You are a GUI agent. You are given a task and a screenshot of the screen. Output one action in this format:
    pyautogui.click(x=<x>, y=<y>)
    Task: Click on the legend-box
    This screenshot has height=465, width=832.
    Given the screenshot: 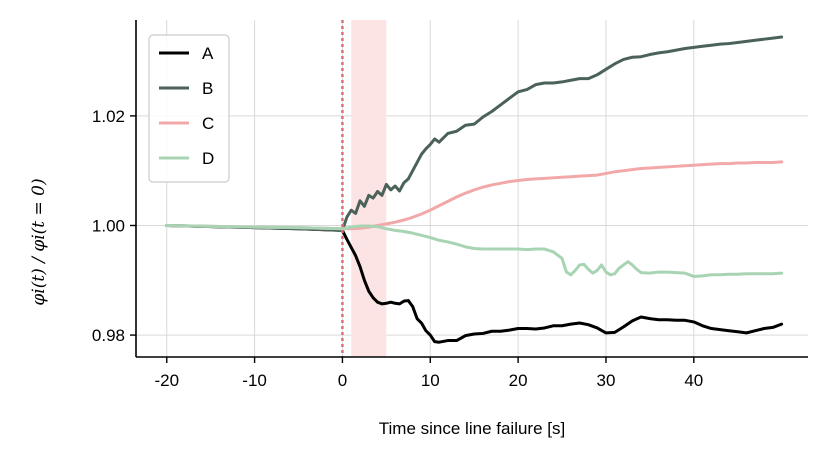 What is the action you would take?
    pyautogui.click(x=189, y=108)
    